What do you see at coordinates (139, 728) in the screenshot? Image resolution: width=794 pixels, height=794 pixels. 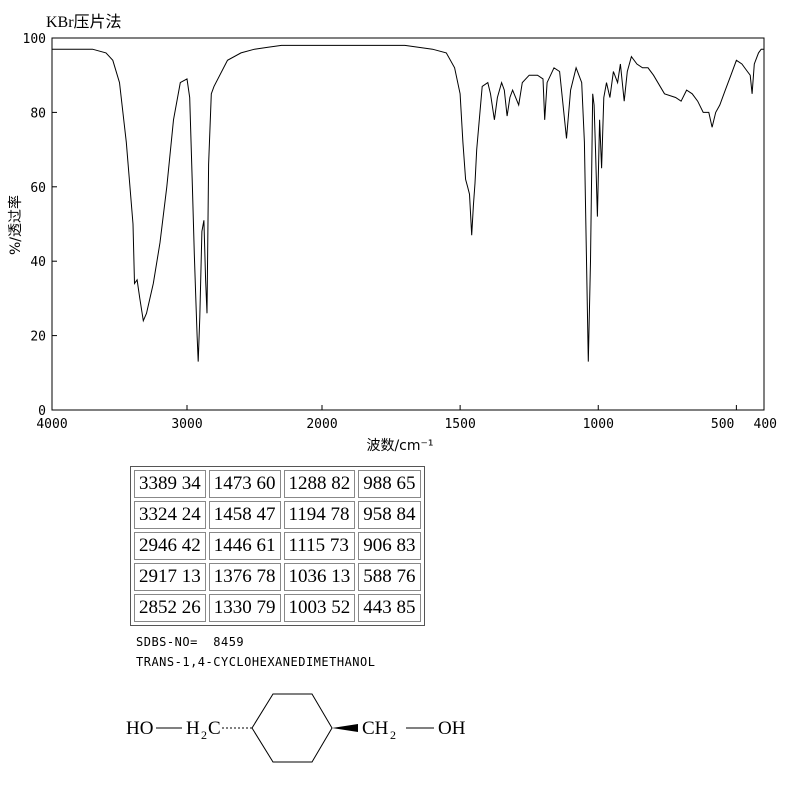 I see `ho-left-label: HO` at bounding box center [139, 728].